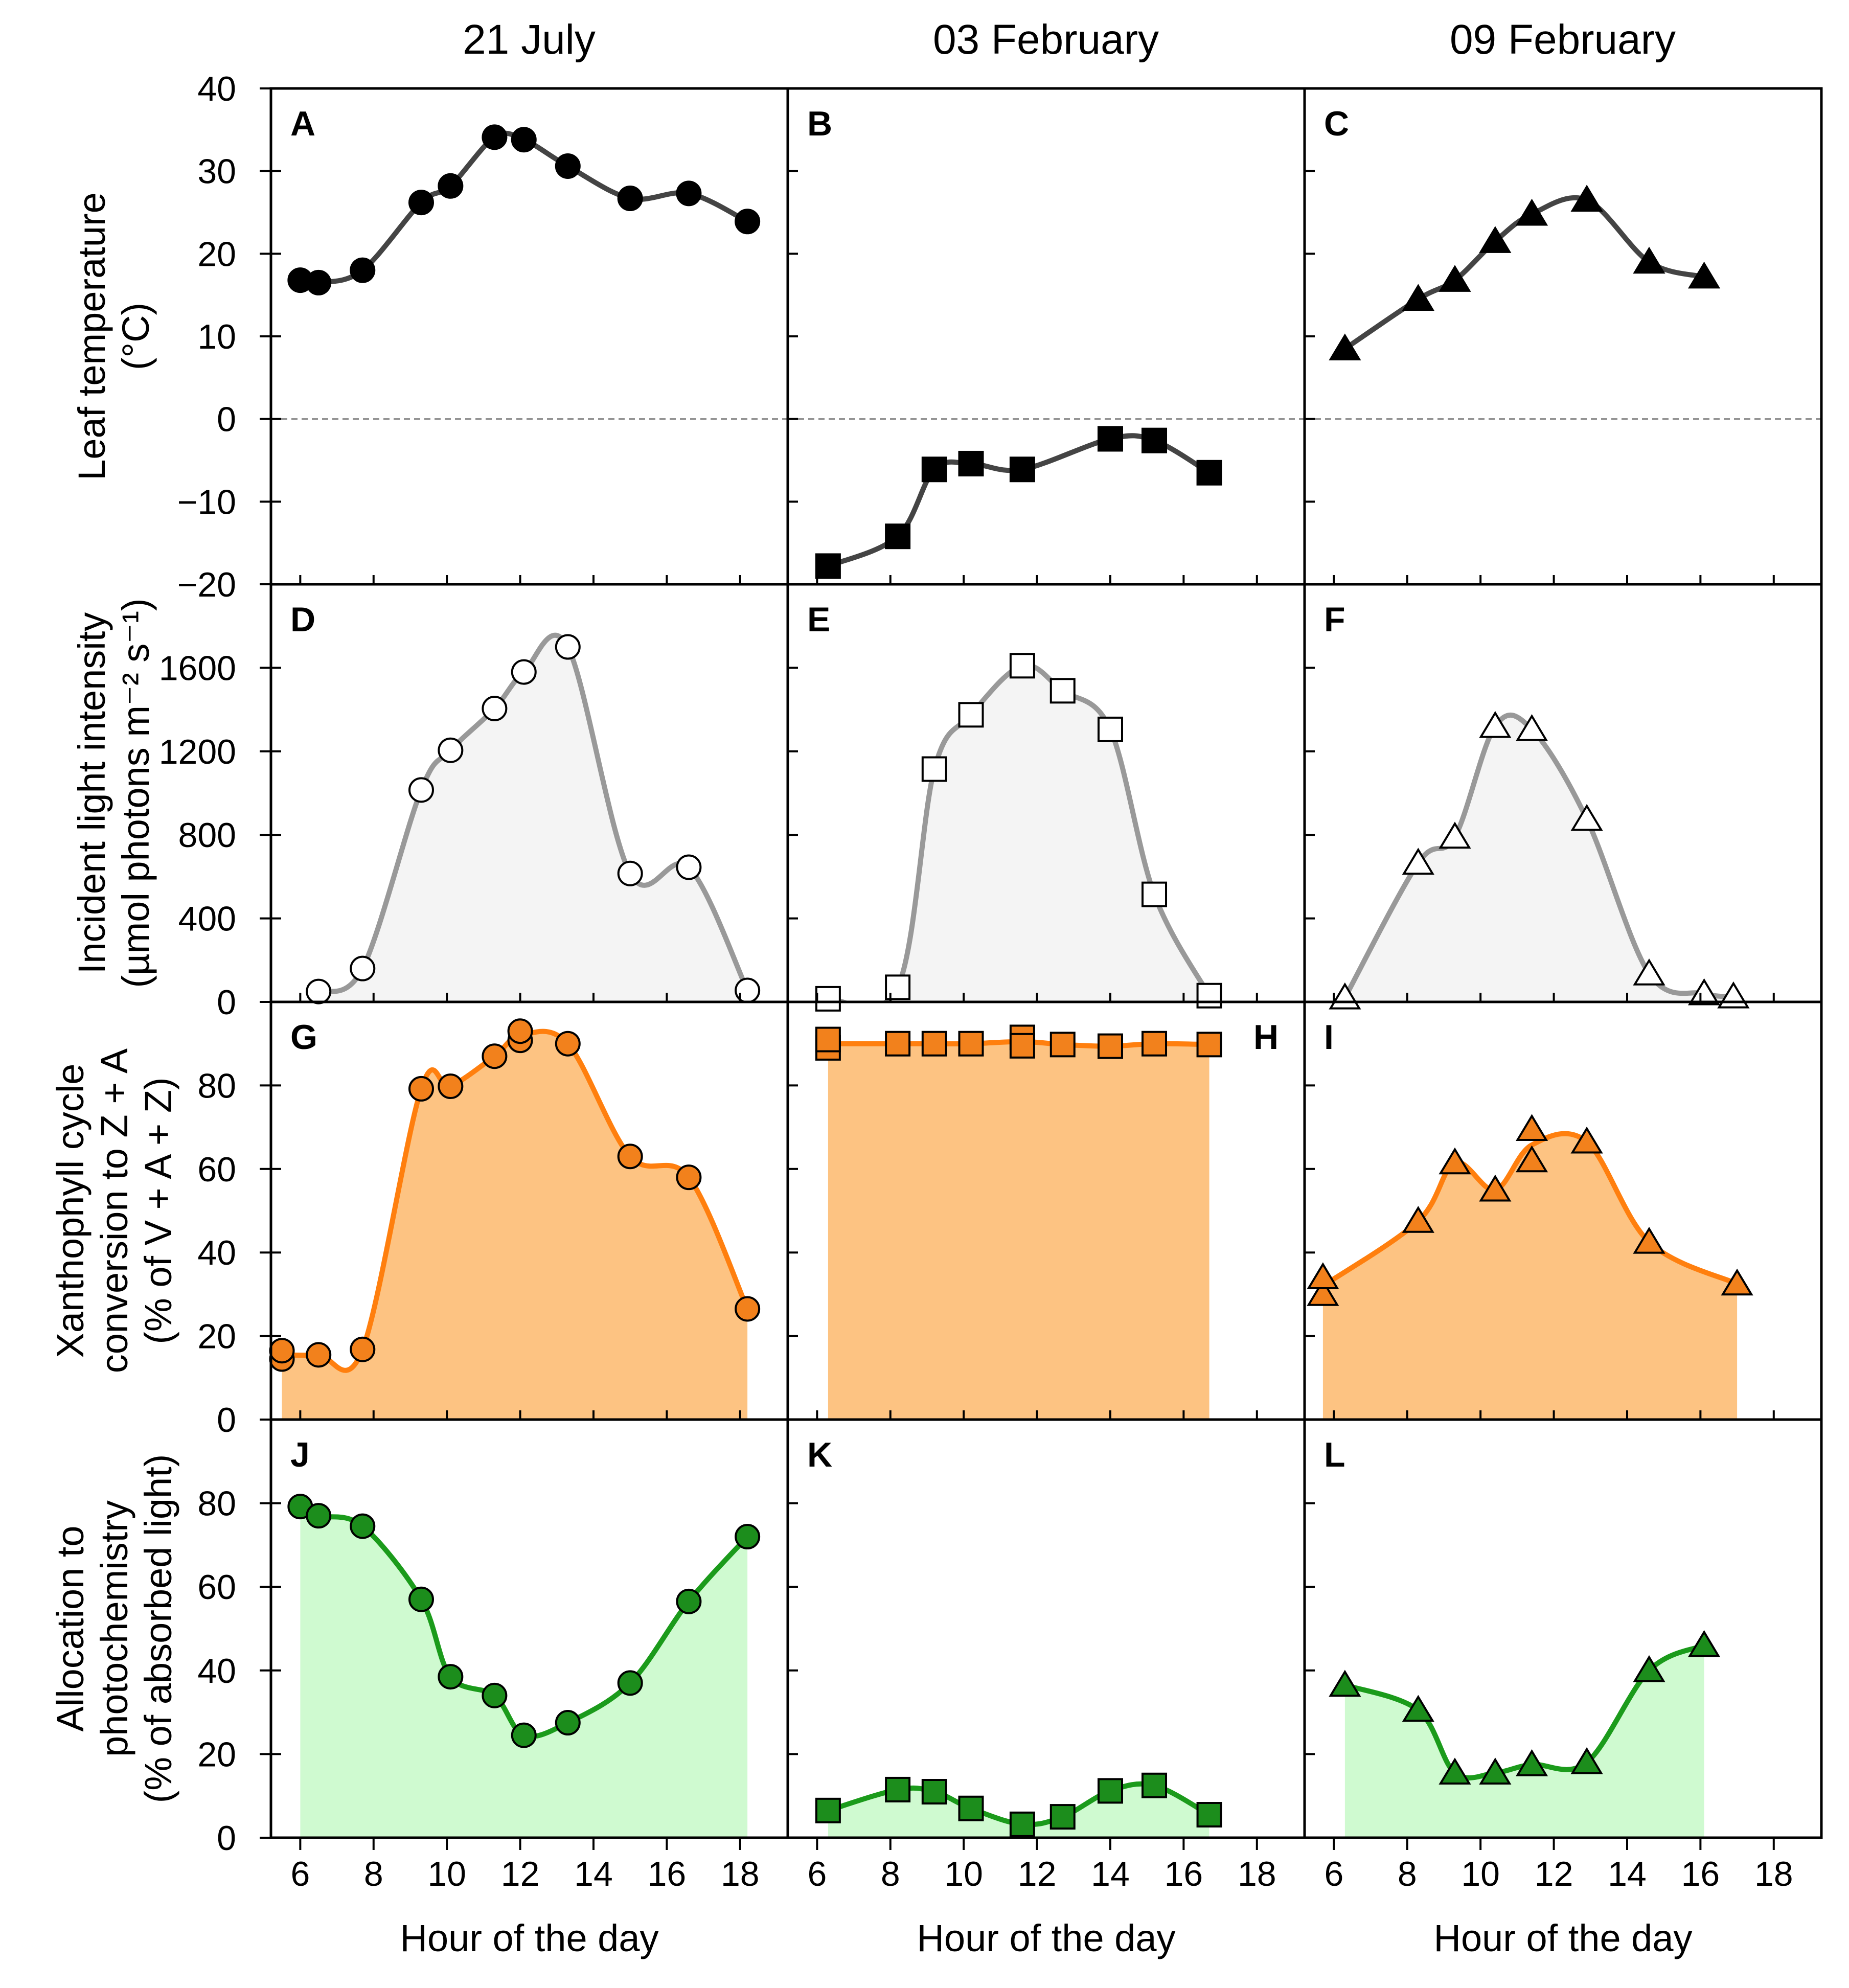 The height and width of the screenshot is (1988, 1849). I want to click on panel-i: I, so click(1530, 1219).